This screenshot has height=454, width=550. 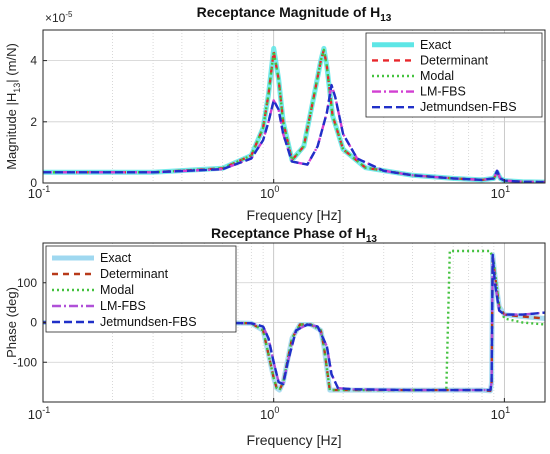 What do you see at coordinates (13, 106) in the screenshot?
I see `y-axis-label: Magnitude |H13| (m/N)` at bounding box center [13, 106].